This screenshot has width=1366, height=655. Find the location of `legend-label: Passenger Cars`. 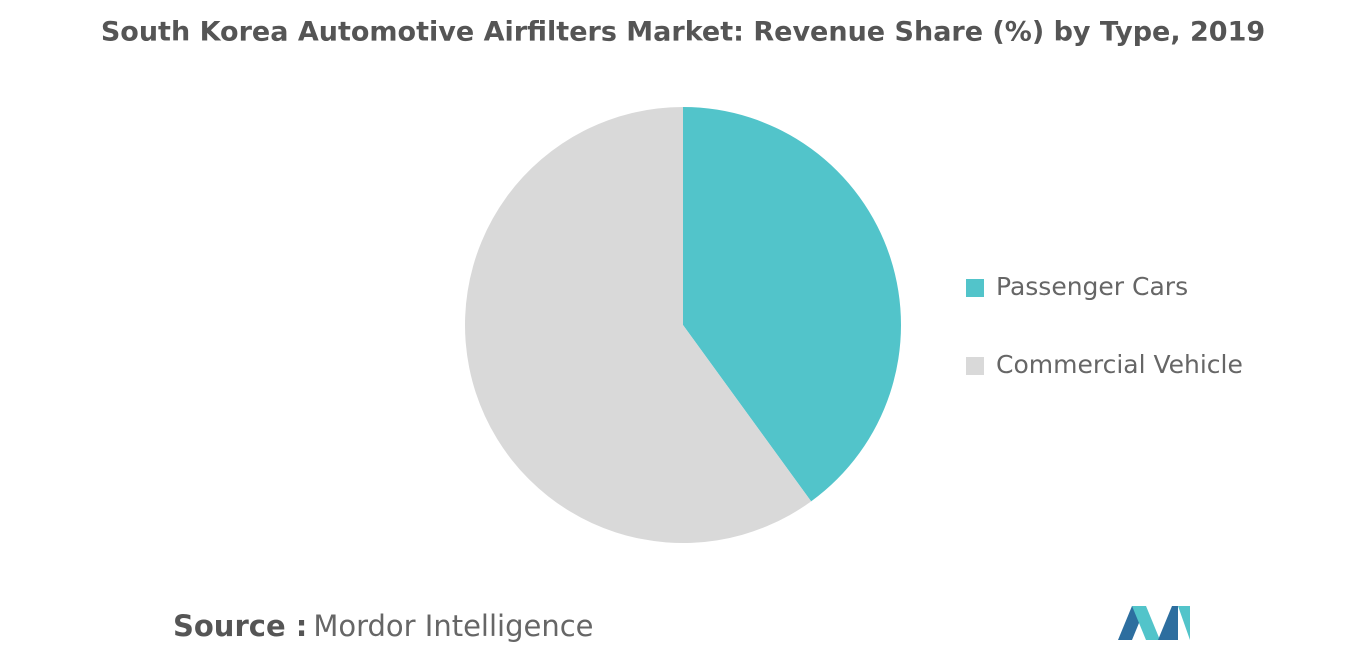

legend-label: Passenger Cars is located at coordinates (1092, 286).